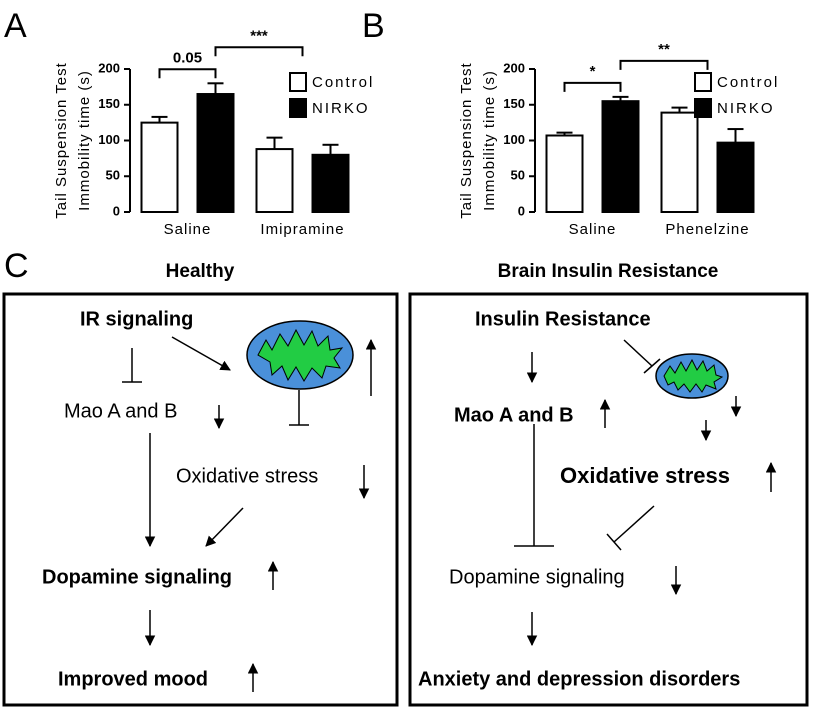 The height and width of the screenshot is (717, 813). I want to click on panel-label: C, so click(16, 266).